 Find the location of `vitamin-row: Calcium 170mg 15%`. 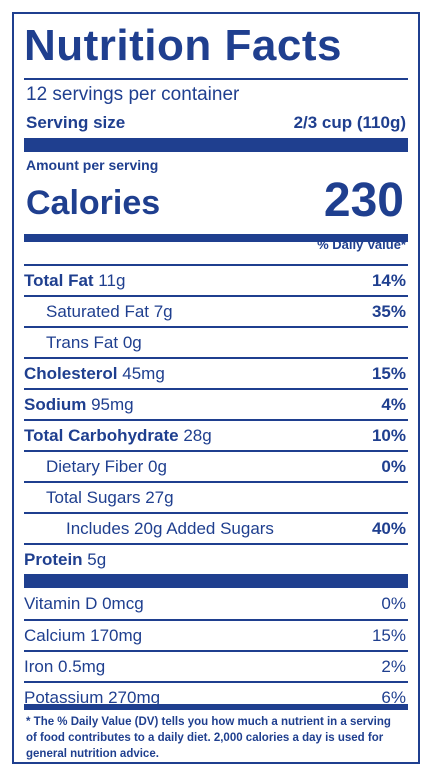

vitamin-row: Calcium 170mg 15% is located at coordinates (216, 634).